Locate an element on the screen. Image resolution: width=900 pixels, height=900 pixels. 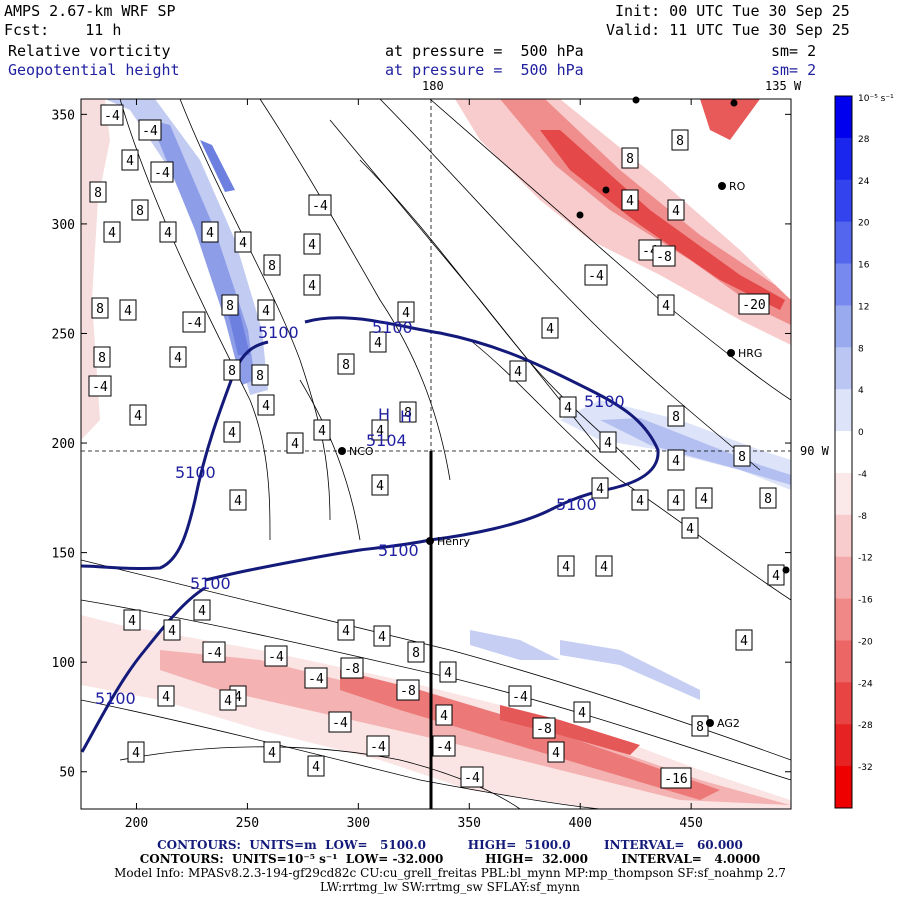
field2-level: at pressure = 500 hPa is located at coordinates (484, 70).